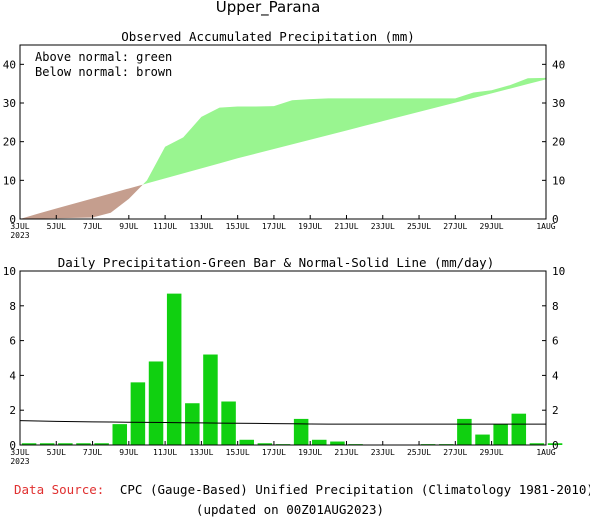 The height and width of the screenshot is (518, 590). I want to click on bottom-ytick-label-left: 8, so click(12, 306).